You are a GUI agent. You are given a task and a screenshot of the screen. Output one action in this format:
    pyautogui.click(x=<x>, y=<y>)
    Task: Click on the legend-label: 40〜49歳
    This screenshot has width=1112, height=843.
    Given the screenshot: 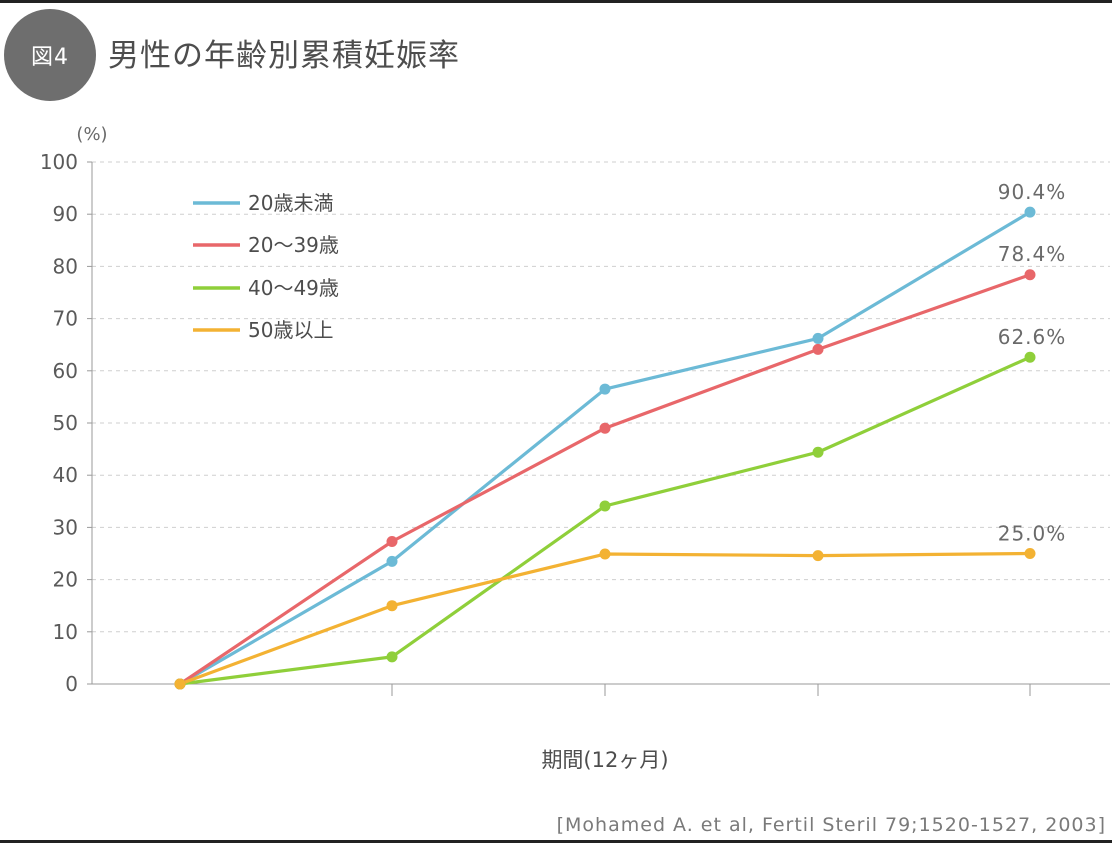 What is the action you would take?
    pyautogui.click(x=293, y=288)
    